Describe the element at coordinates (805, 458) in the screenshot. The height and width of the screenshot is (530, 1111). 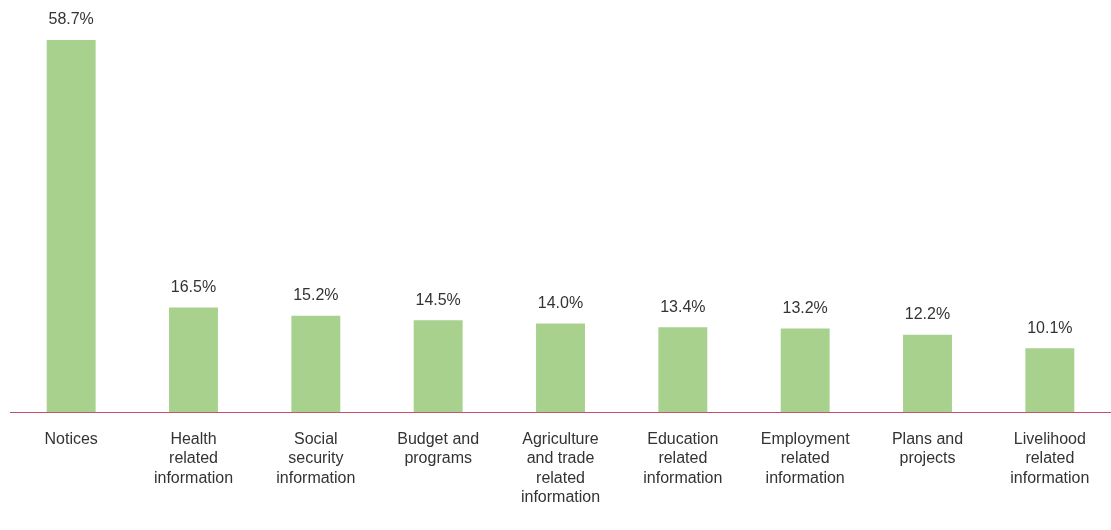
I see `x-tick-label: Employment related information` at that location.